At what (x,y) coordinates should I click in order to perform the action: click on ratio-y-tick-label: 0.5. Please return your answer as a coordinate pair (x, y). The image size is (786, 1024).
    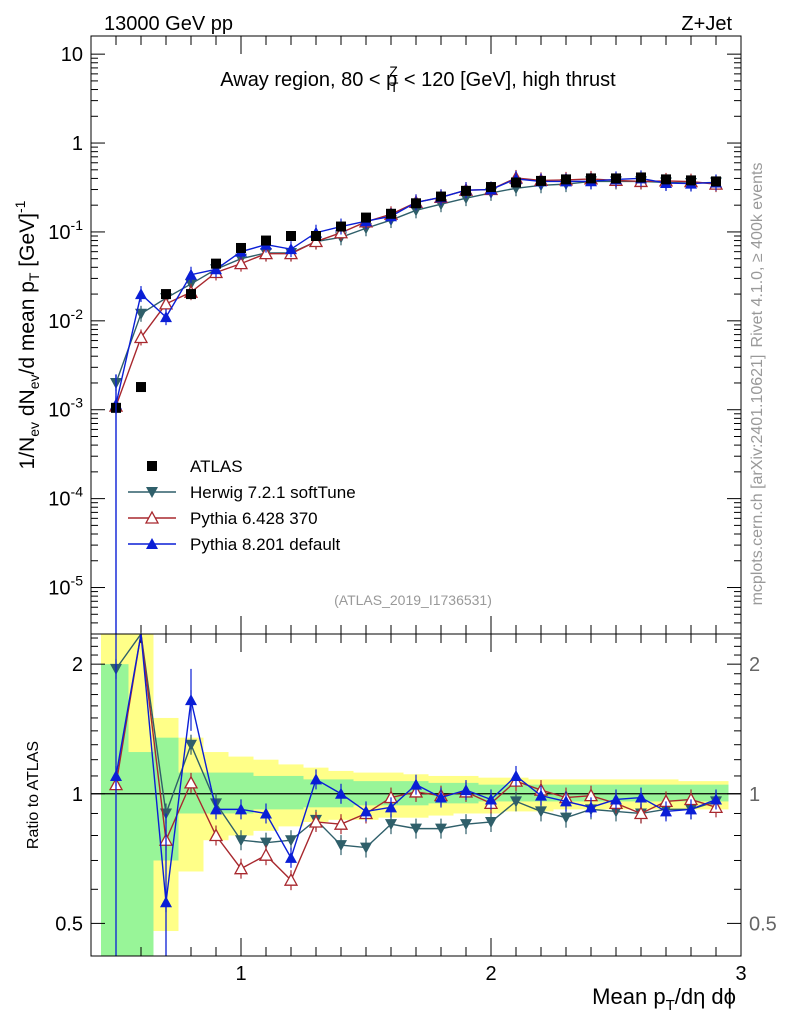
    Looking at the image, I should click on (69, 924).